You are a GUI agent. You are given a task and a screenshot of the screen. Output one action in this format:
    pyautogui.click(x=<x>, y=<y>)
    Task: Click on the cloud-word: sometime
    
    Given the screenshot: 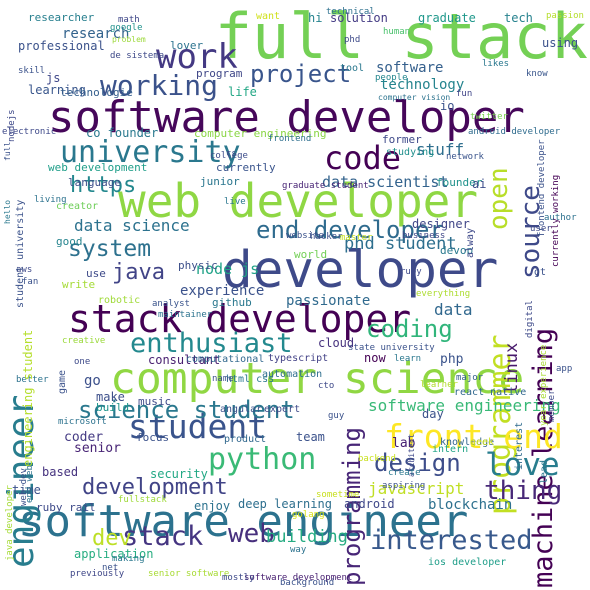 What is the action you would take?
    pyautogui.click(x=338, y=495)
    